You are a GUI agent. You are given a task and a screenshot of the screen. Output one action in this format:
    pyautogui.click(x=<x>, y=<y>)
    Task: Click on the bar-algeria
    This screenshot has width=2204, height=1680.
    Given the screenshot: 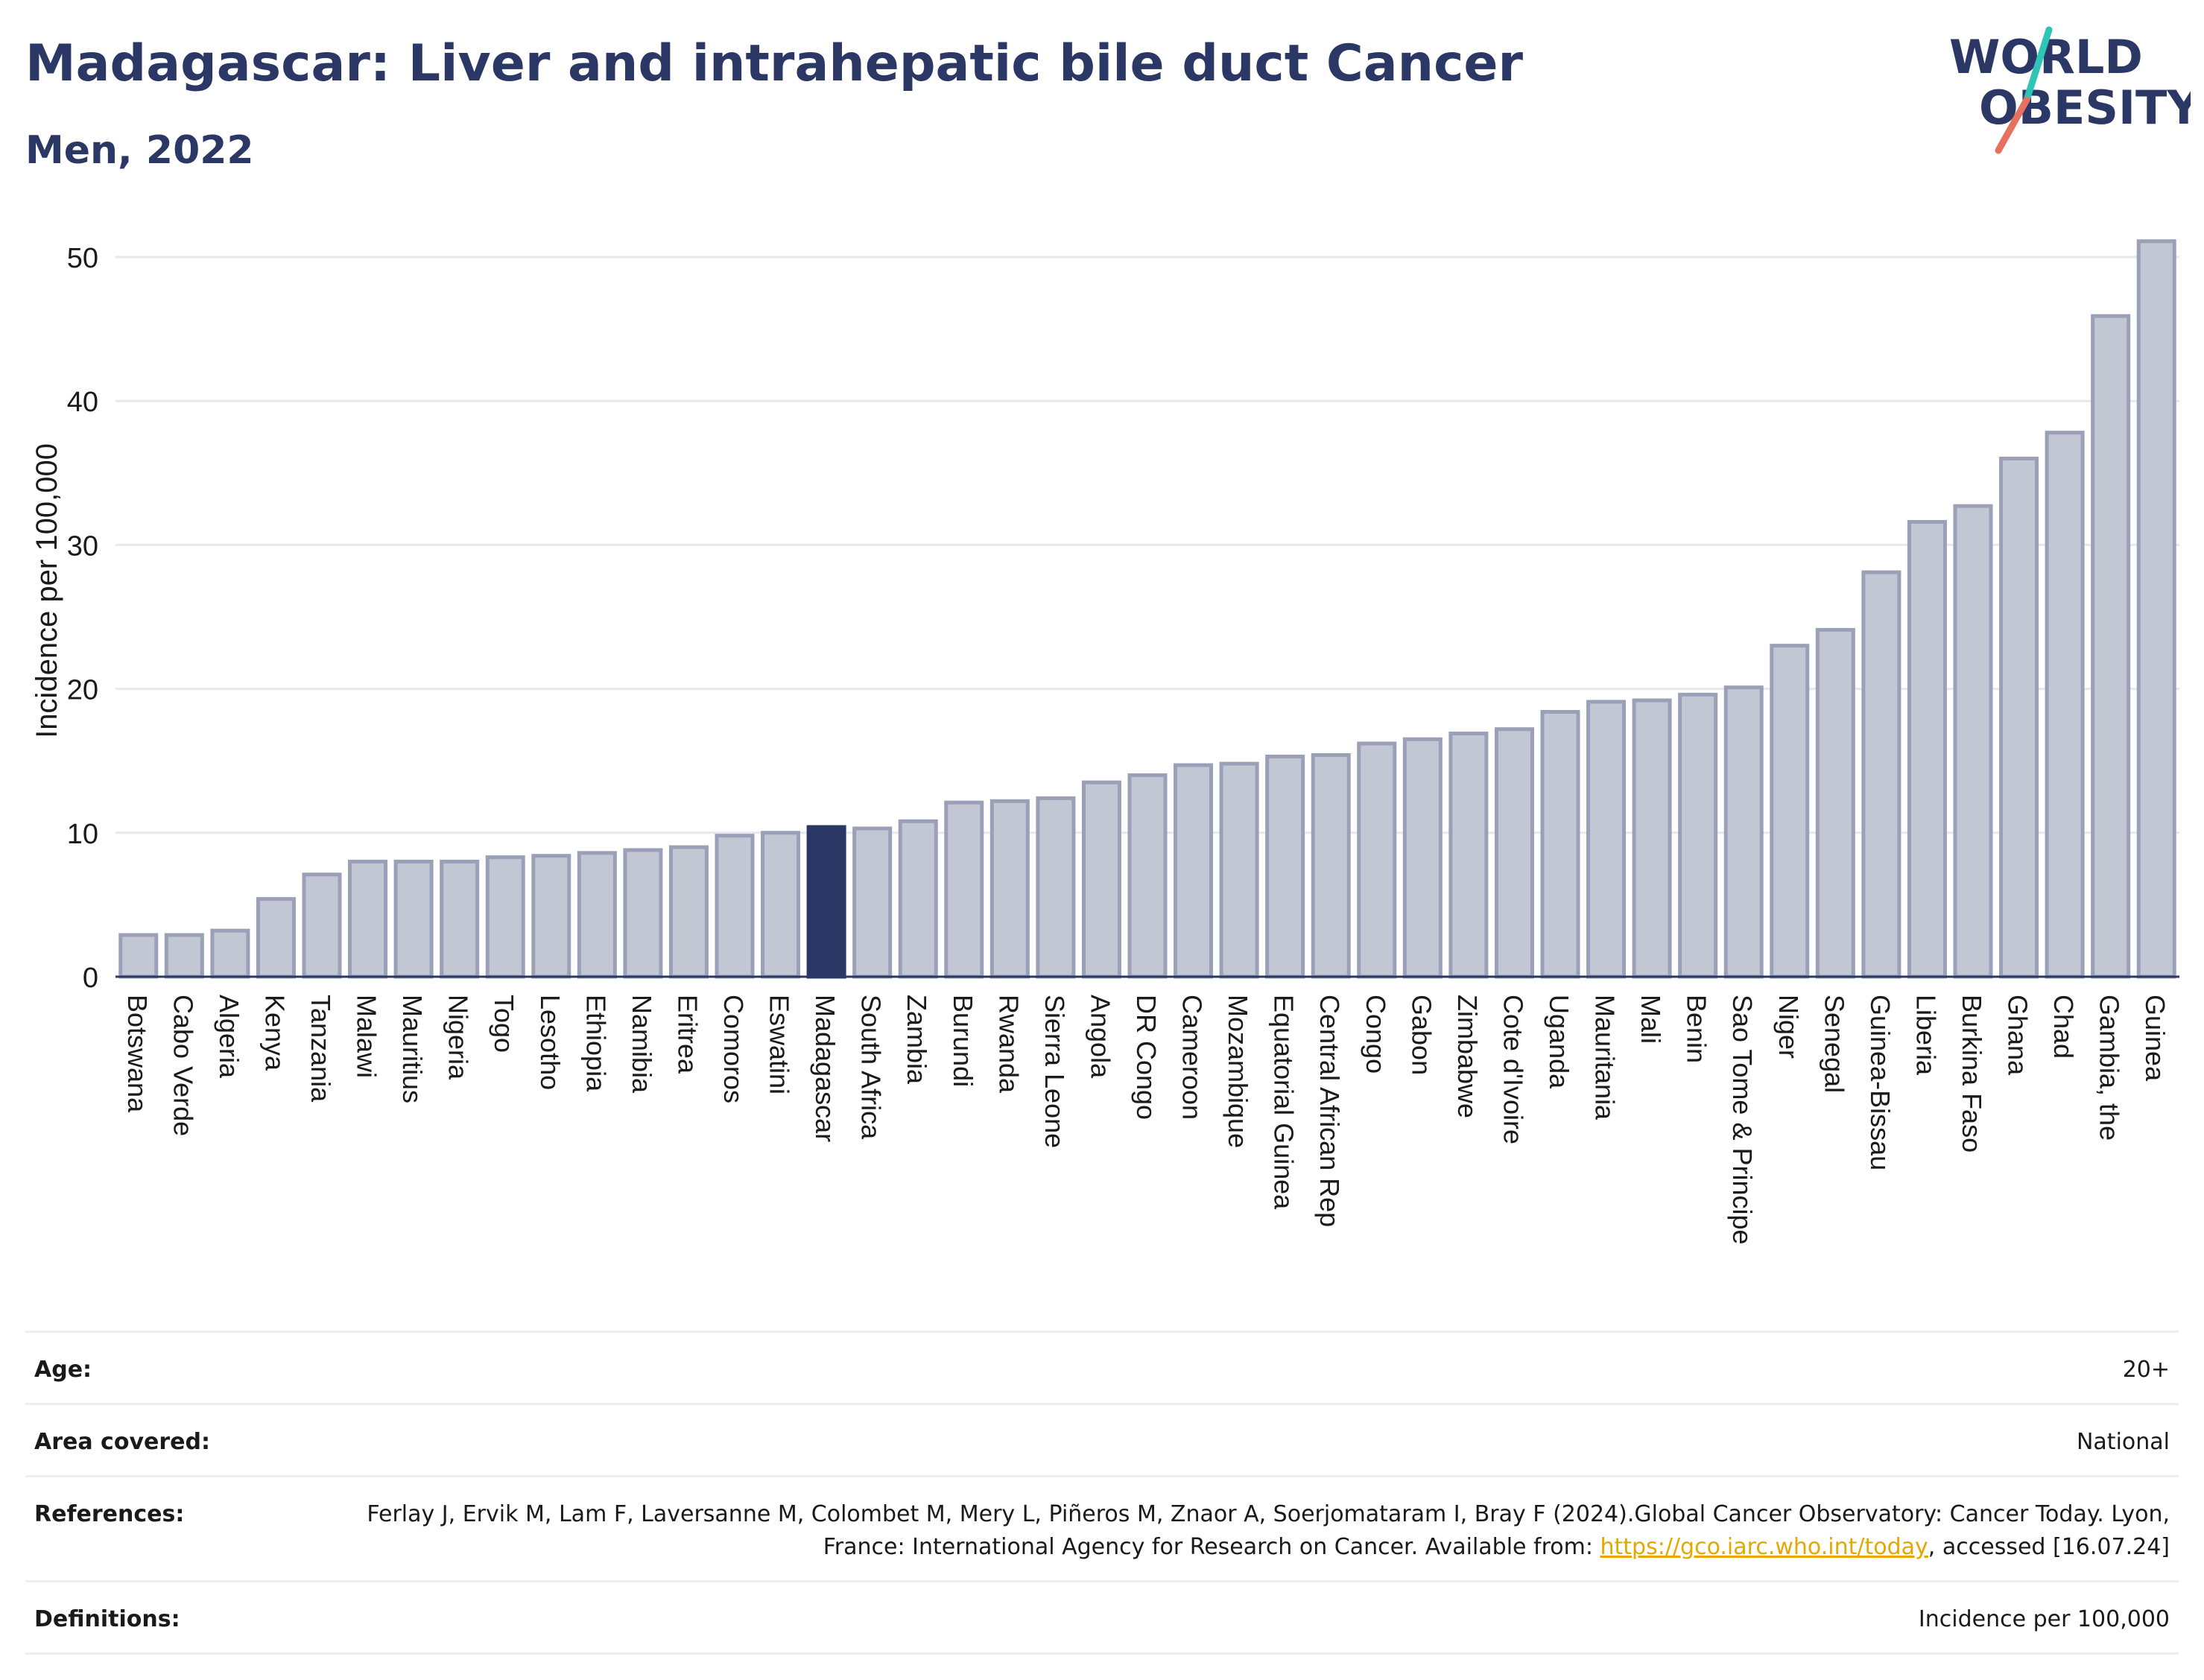 What is the action you would take?
    pyautogui.click(x=230, y=953)
    